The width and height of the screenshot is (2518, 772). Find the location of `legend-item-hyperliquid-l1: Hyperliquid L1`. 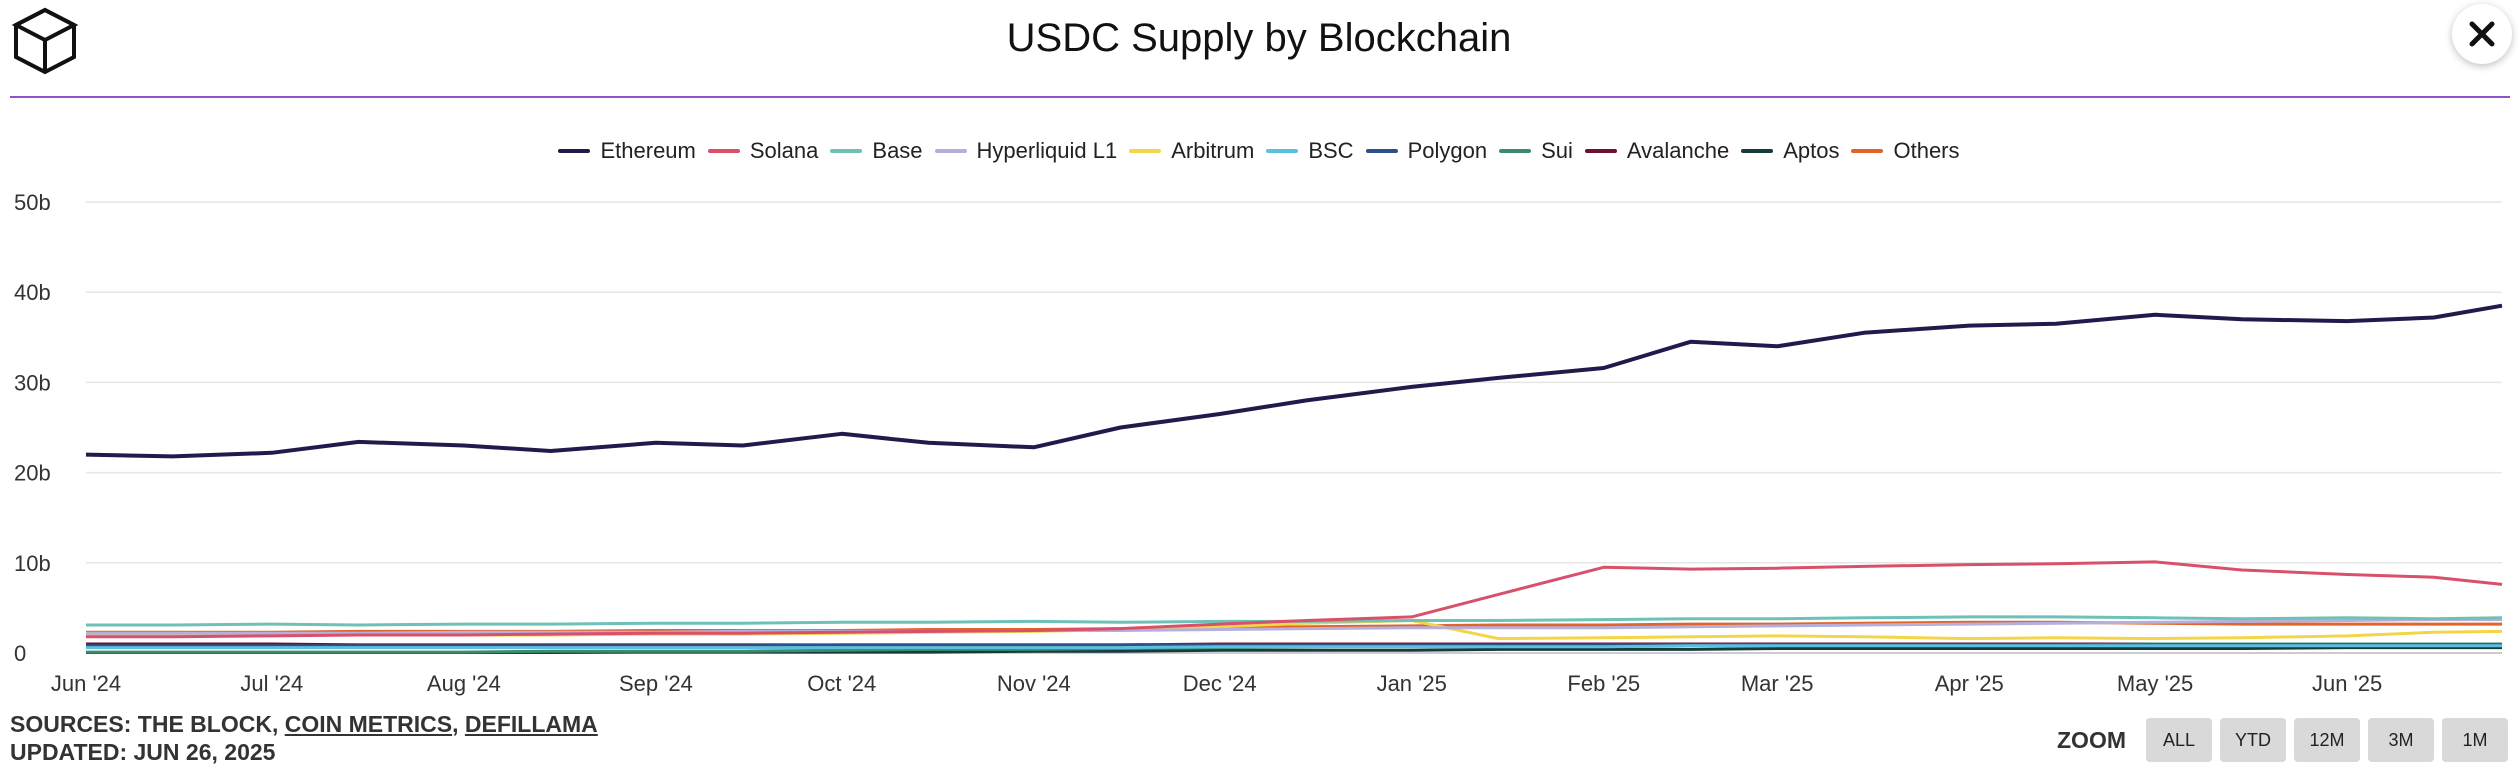

legend-item-hyperliquid-l1: Hyperliquid L1 is located at coordinates (1026, 151).